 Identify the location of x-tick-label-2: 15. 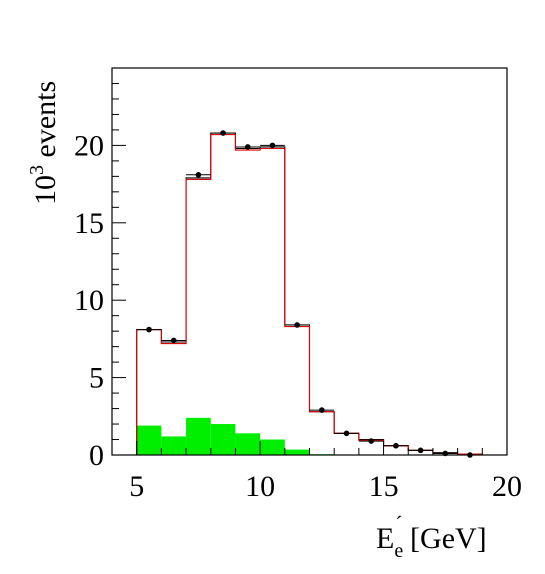
(384, 486).